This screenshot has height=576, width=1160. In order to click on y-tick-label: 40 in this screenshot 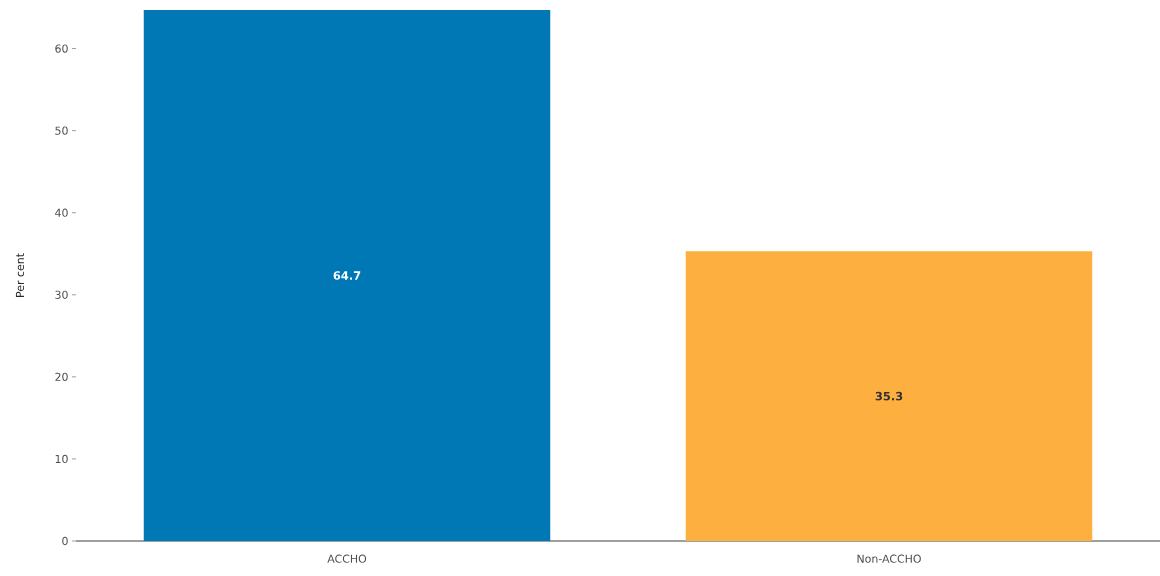, I will do `click(61, 212)`.